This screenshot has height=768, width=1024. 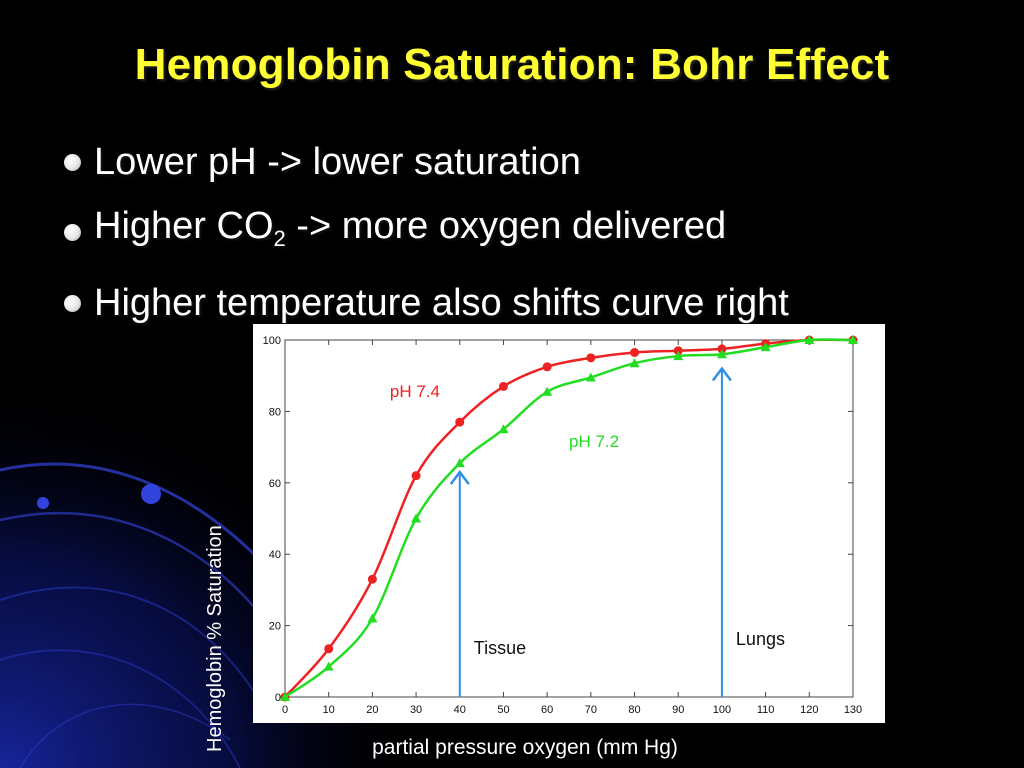 What do you see at coordinates (634, 710) in the screenshot?
I see `x-tick-label: 80` at bounding box center [634, 710].